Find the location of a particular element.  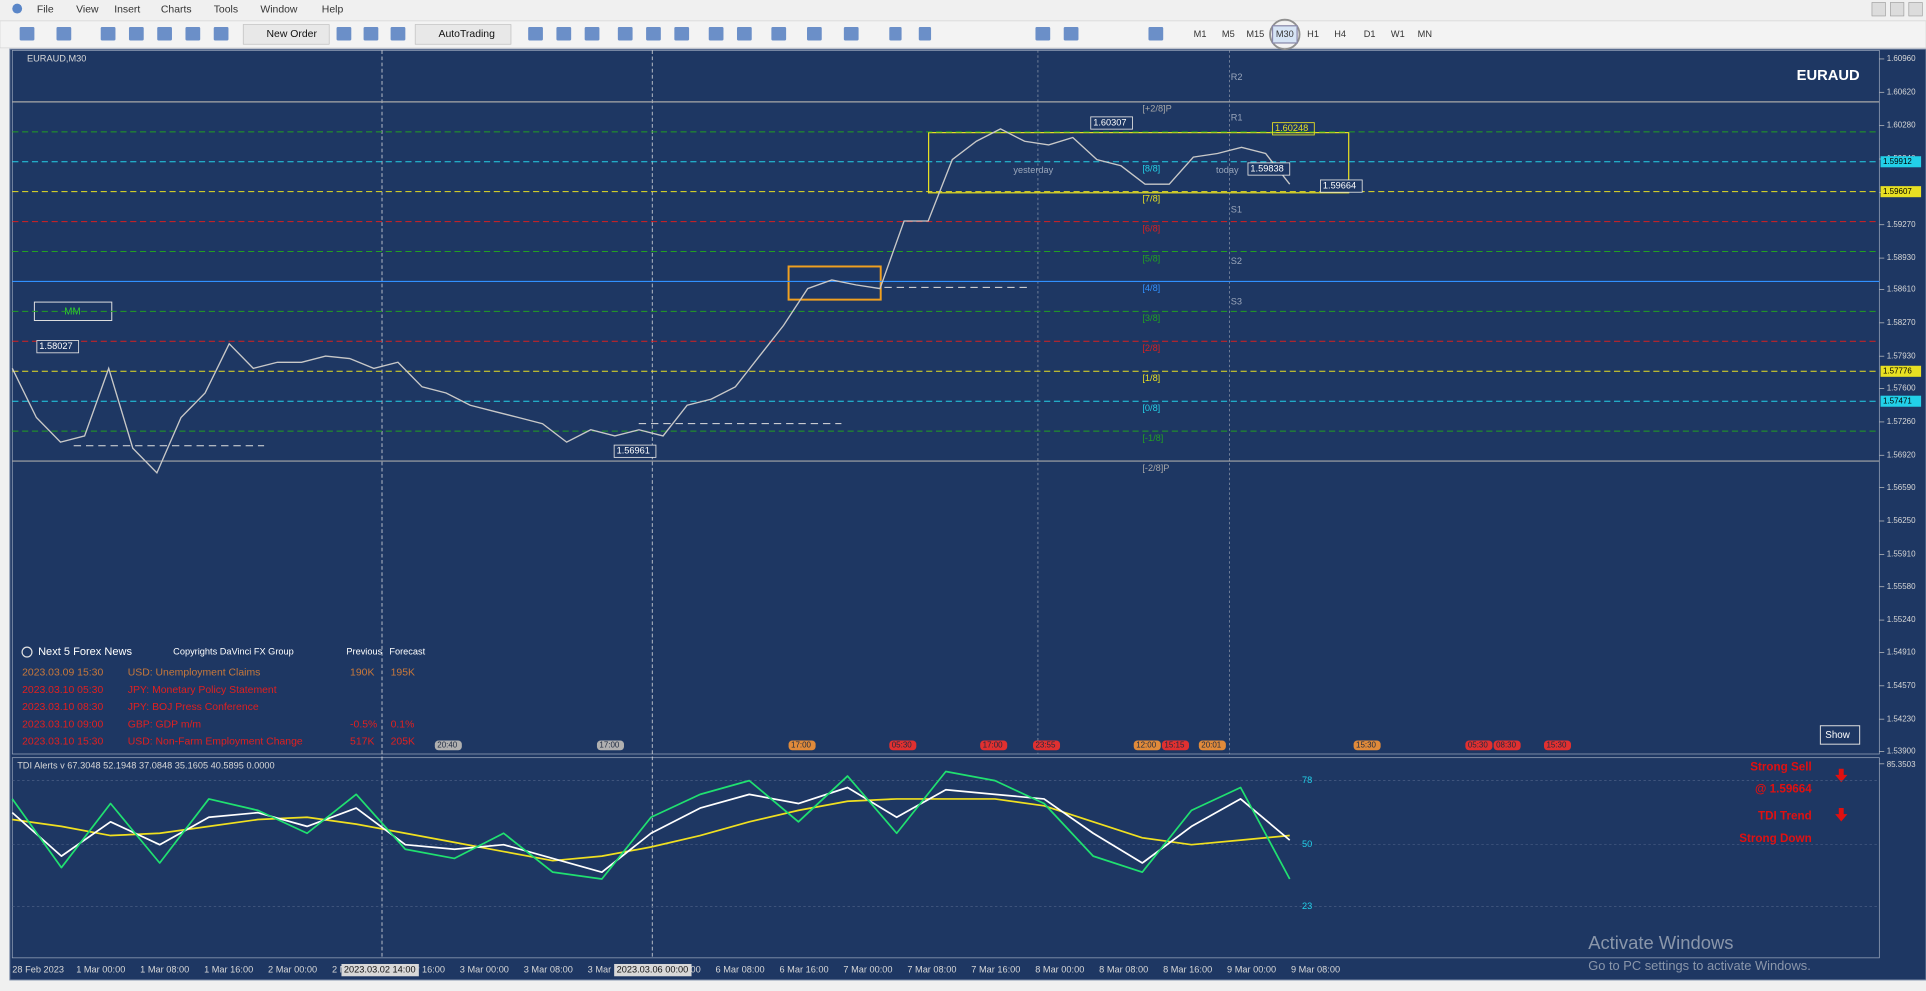

watermark-title: Activate Windows is located at coordinates (1660, 942).